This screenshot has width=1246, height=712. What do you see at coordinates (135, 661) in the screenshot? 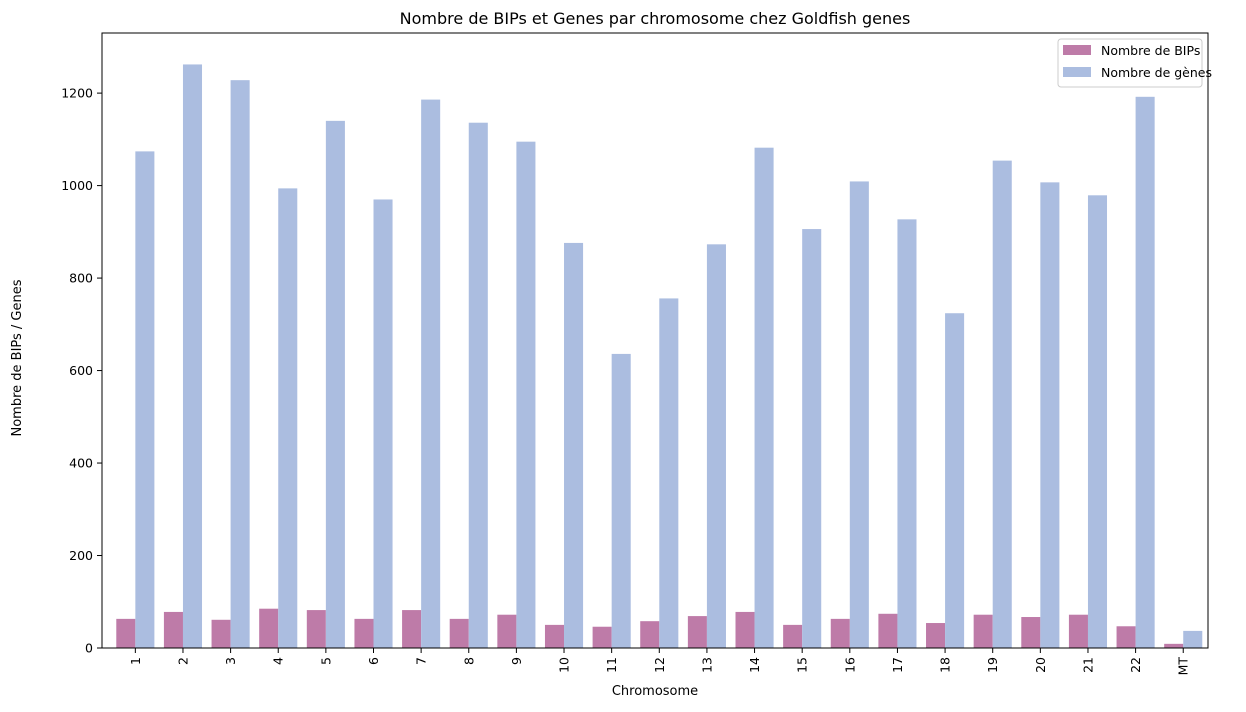
I see `x-tick-label: 1` at bounding box center [135, 661].